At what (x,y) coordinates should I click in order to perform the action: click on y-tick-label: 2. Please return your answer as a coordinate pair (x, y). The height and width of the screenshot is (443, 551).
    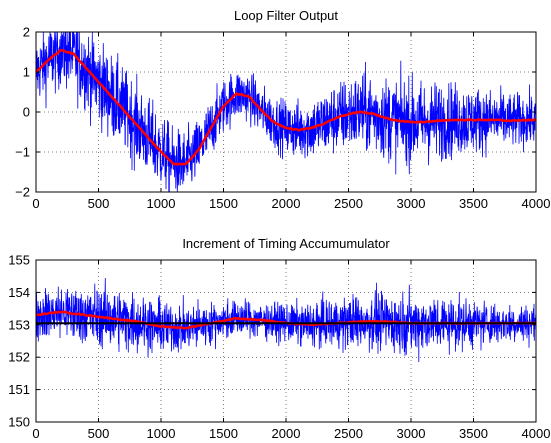
    Looking at the image, I should click on (26, 32).